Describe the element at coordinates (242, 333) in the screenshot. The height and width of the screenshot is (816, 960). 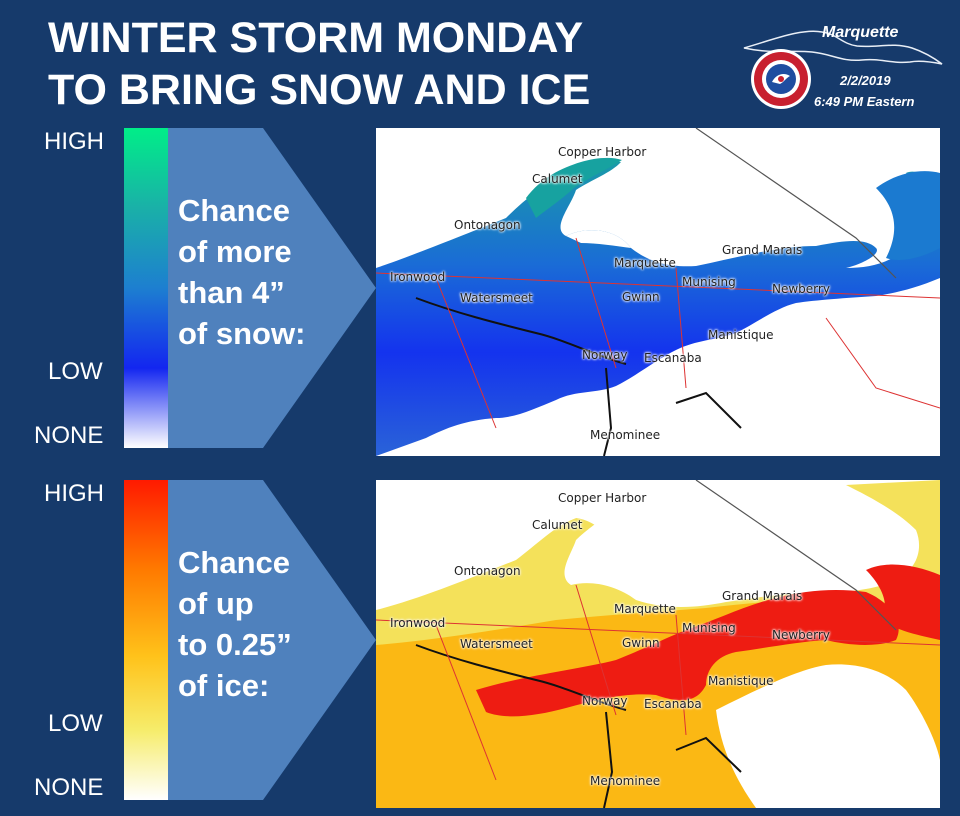
I see `snow-arrow-line-4: of snow:` at that location.